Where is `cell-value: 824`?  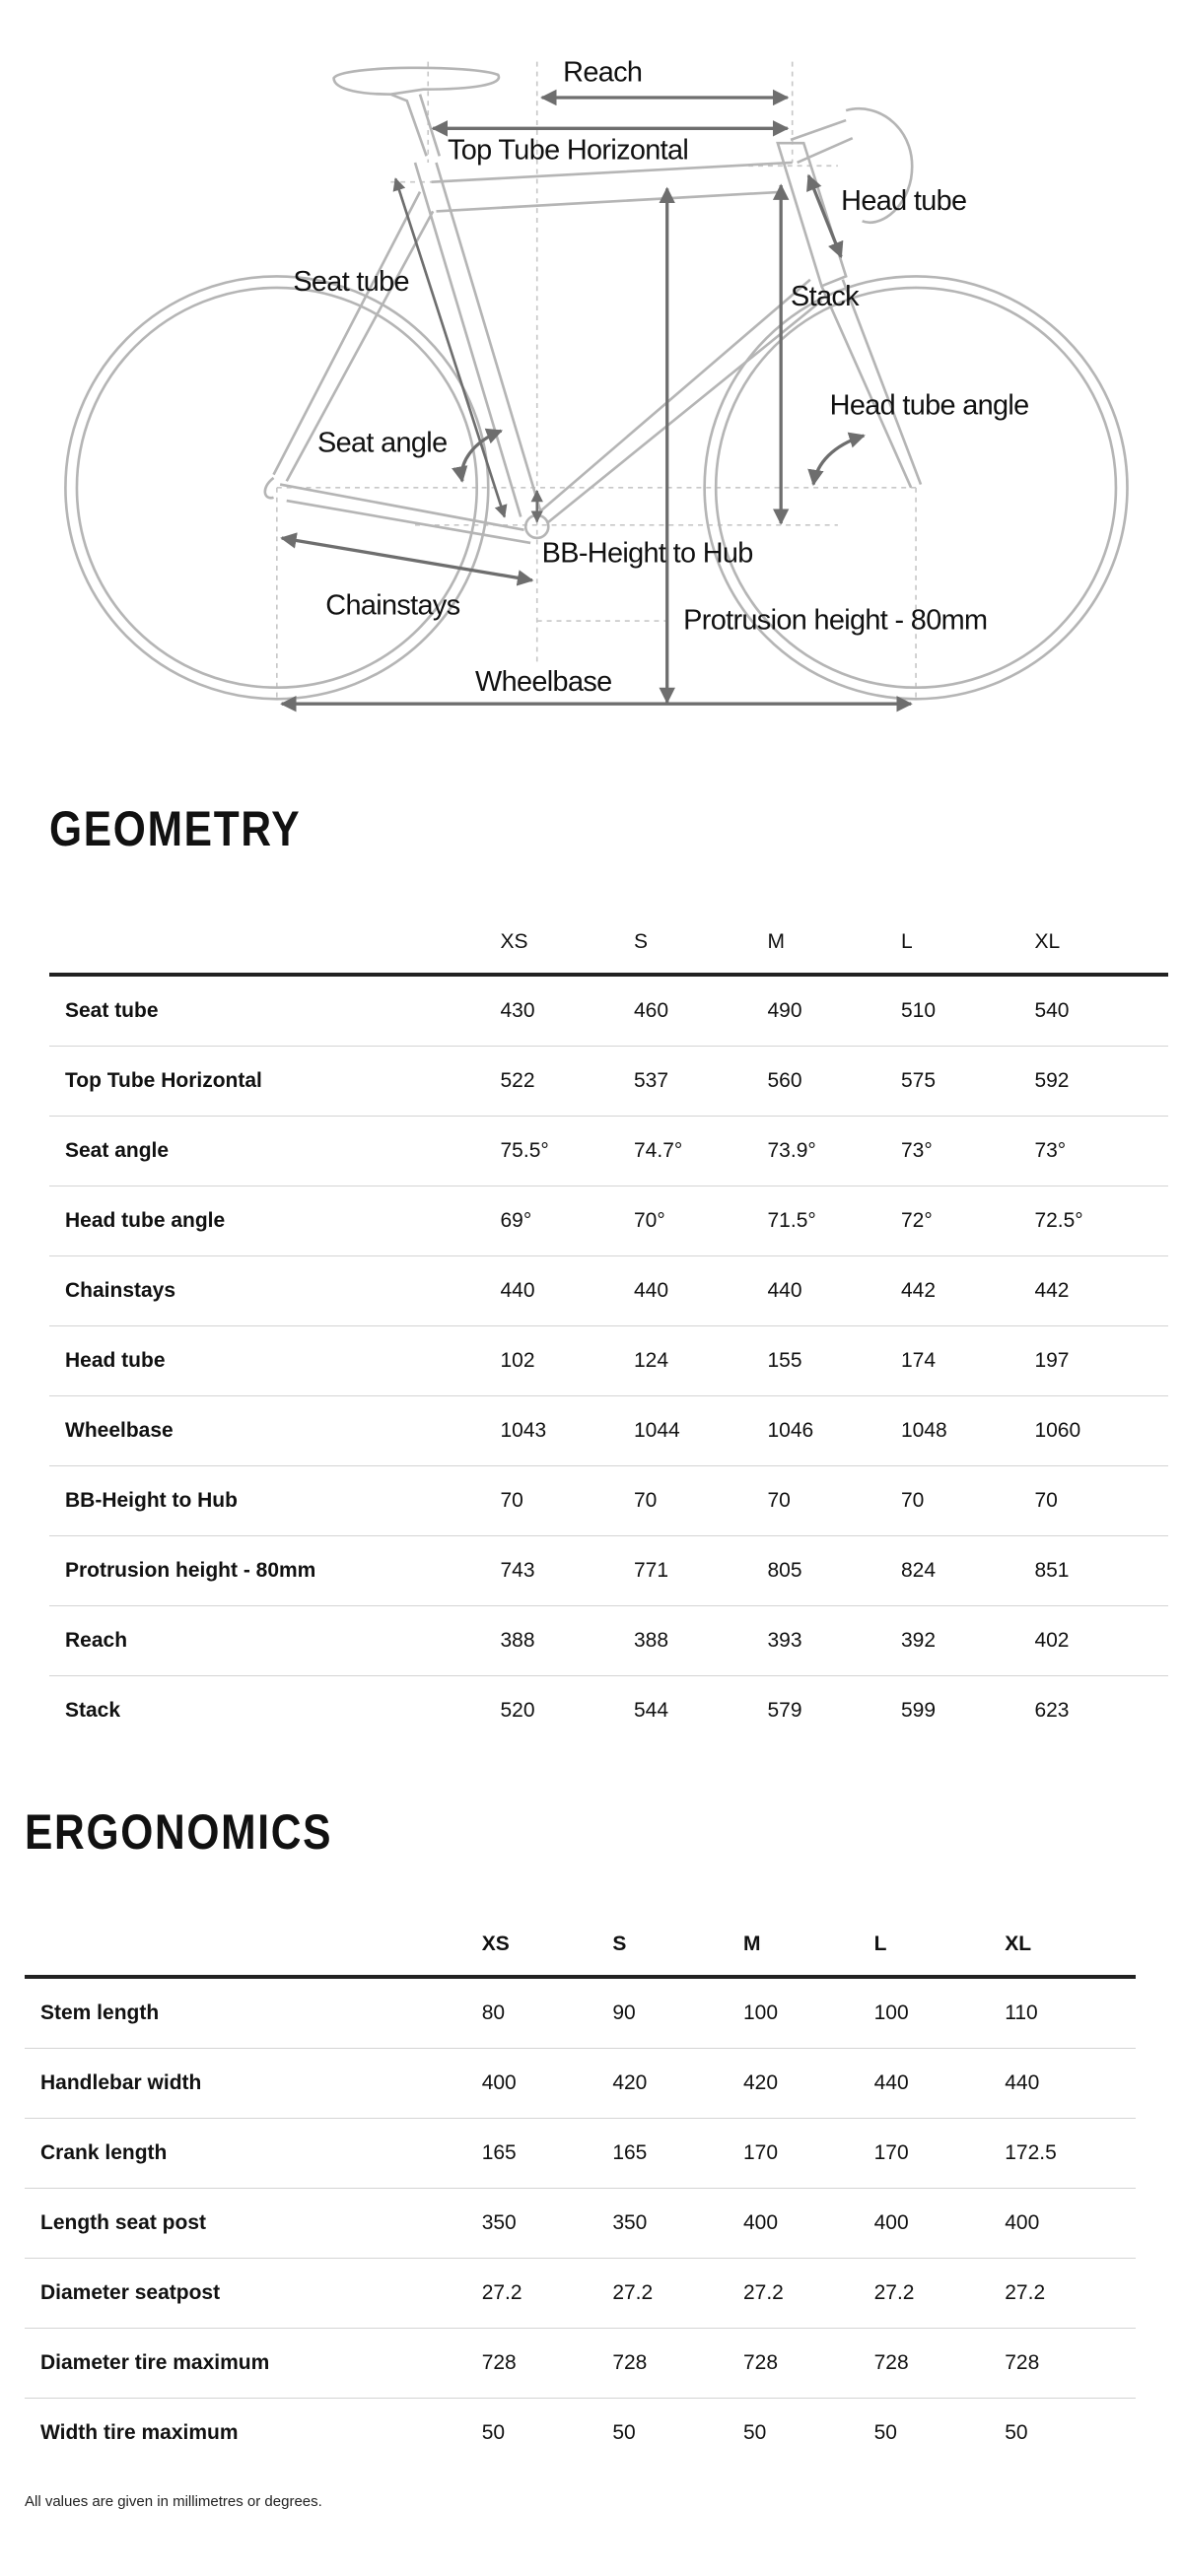 cell-value: 824 is located at coordinates (968, 1571).